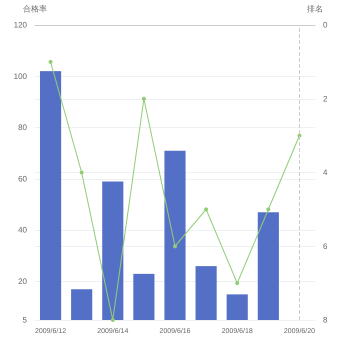 The width and height of the screenshot is (350, 350). Describe the element at coordinates (23, 281) in the screenshot. I see `y-tick-label: 20` at that location.